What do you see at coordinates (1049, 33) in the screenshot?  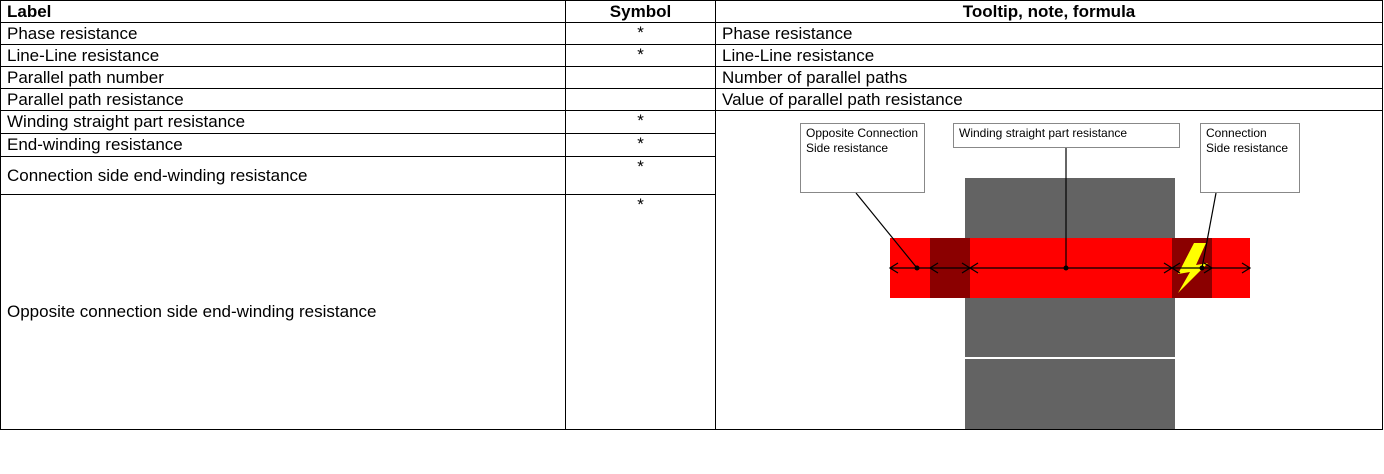 I see `note-cell: Phase resistance` at bounding box center [1049, 33].